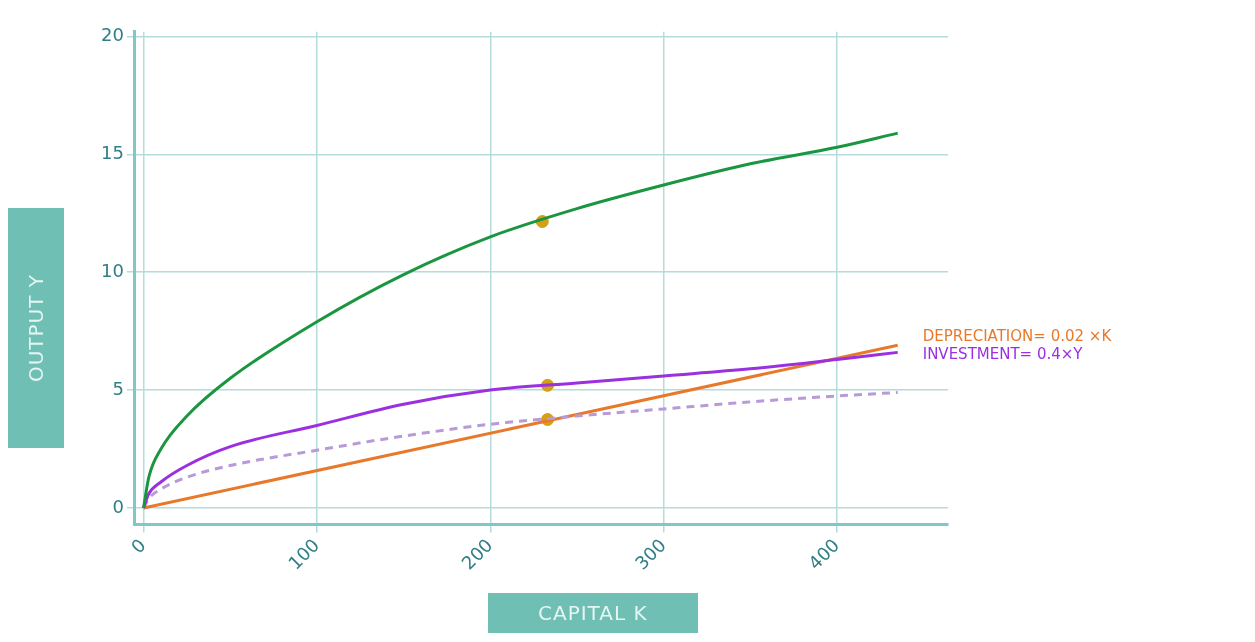 The width and height of the screenshot is (1255, 642). I want to click on y-tick-label: 5, so click(118, 388).